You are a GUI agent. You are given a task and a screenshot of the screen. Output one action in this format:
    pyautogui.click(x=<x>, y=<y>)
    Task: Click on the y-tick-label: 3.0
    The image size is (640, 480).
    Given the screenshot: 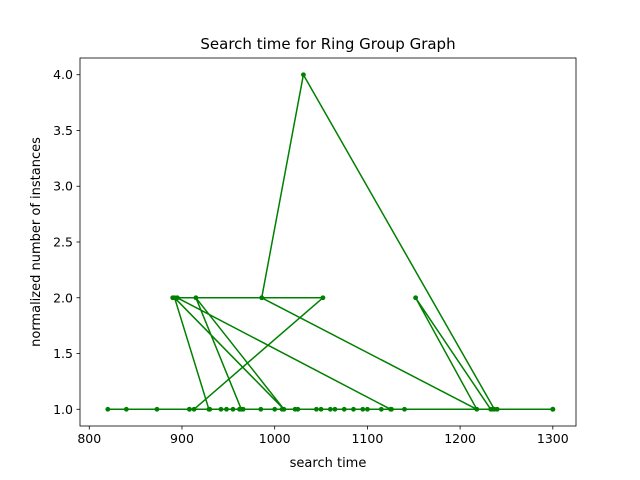 What is the action you would take?
    pyautogui.click(x=63, y=186)
    